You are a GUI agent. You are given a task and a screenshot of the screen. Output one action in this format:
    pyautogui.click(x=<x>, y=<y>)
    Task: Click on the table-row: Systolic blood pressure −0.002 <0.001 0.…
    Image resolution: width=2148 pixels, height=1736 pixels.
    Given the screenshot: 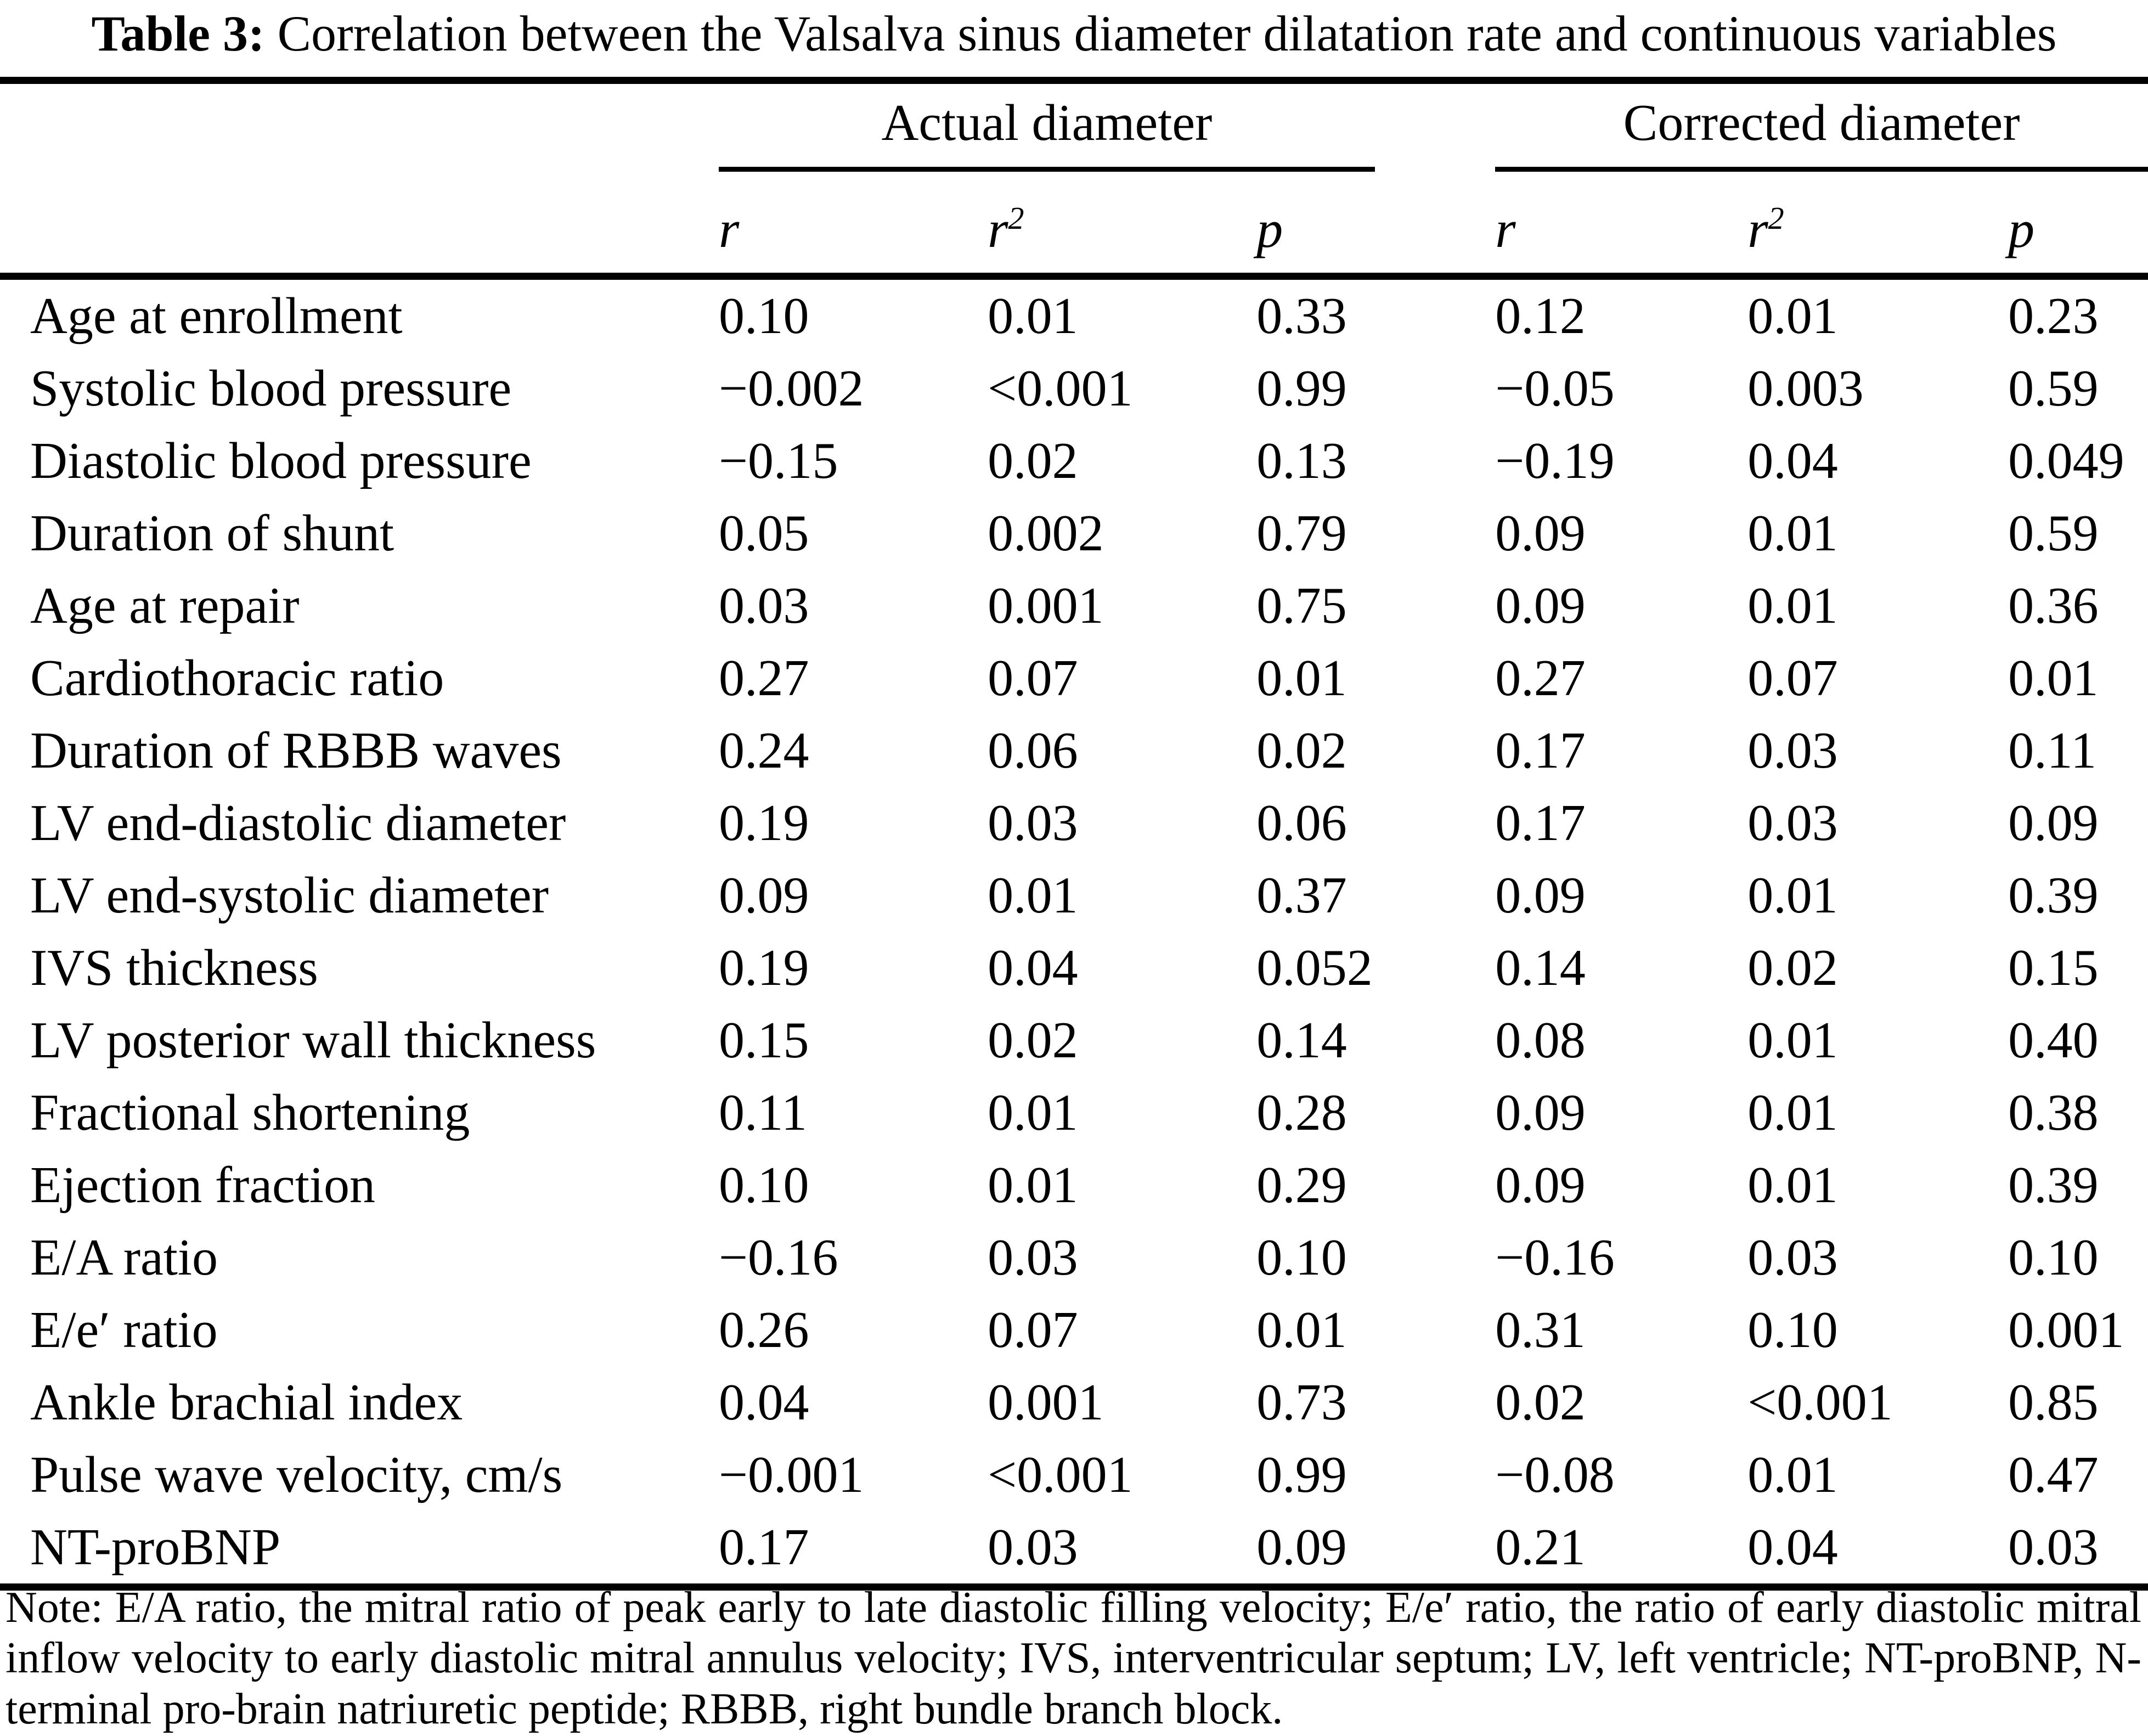 What is the action you would take?
    pyautogui.click(x=1074, y=388)
    